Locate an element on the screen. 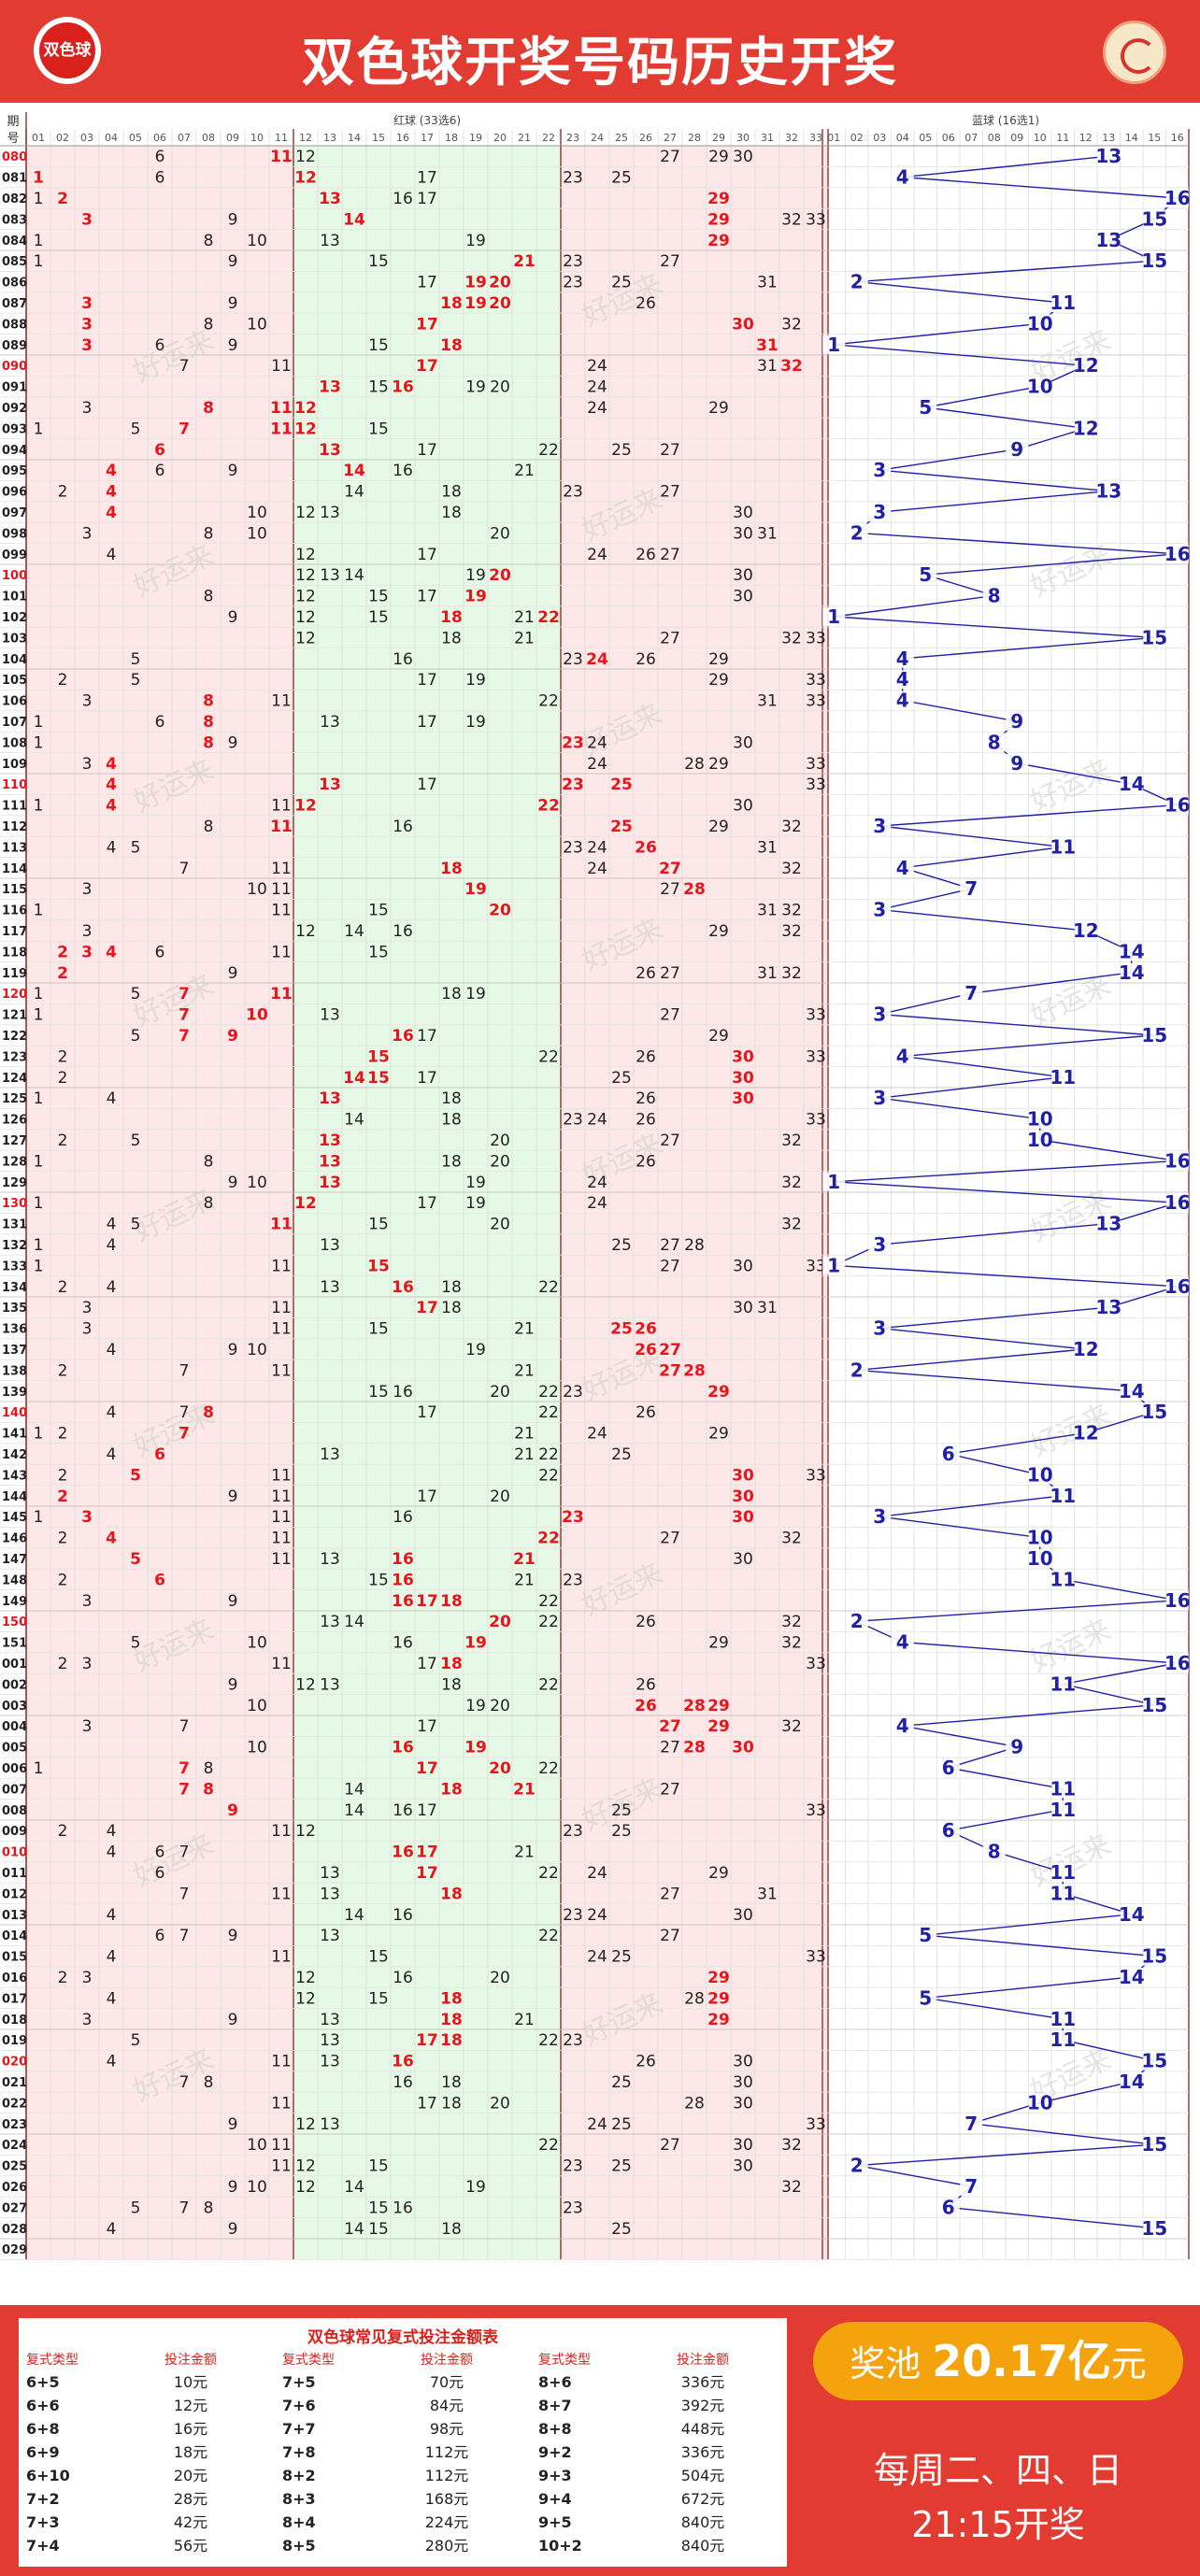 This screenshot has width=1200, height=2576. red-ball-number: 33 is located at coordinates (816, 1476).